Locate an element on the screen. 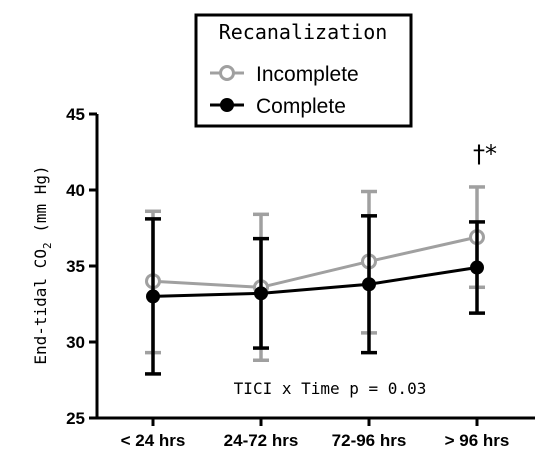 This screenshot has height=467, width=550. x-tick-label: > 96 hrs is located at coordinates (477, 440).